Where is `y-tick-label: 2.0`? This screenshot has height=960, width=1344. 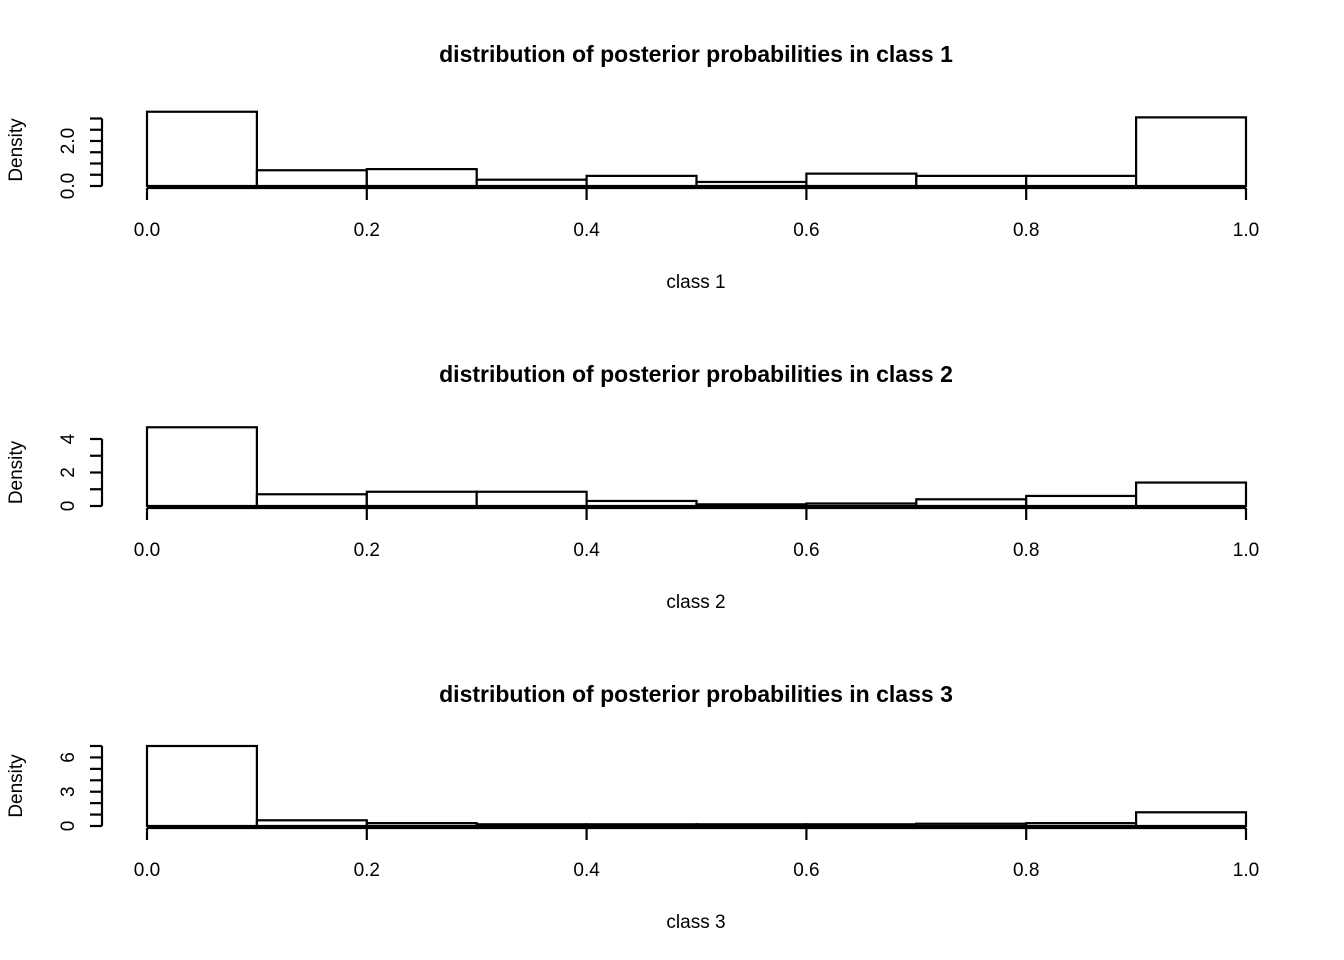
y-tick-label: 2.0 is located at coordinates (68, 141).